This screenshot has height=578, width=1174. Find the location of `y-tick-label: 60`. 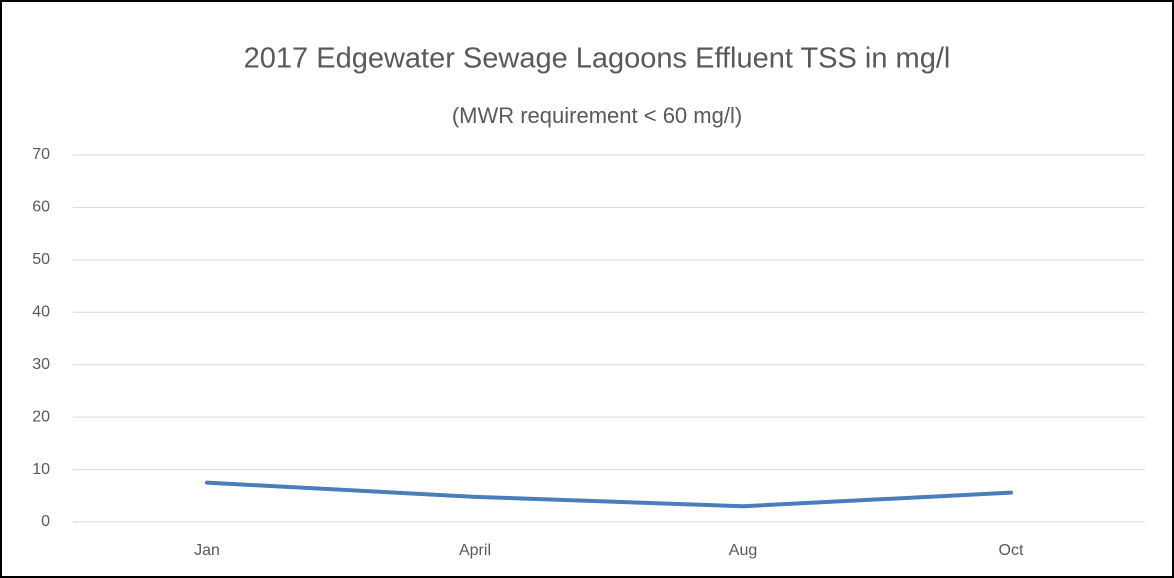

y-tick-label: 60 is located at coordinates (41, 207).